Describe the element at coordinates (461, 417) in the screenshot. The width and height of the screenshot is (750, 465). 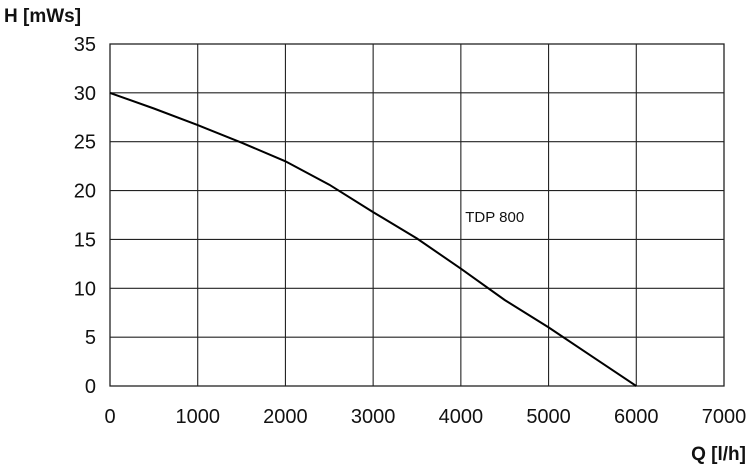
I see `x-tick-label: 4000` at that location.